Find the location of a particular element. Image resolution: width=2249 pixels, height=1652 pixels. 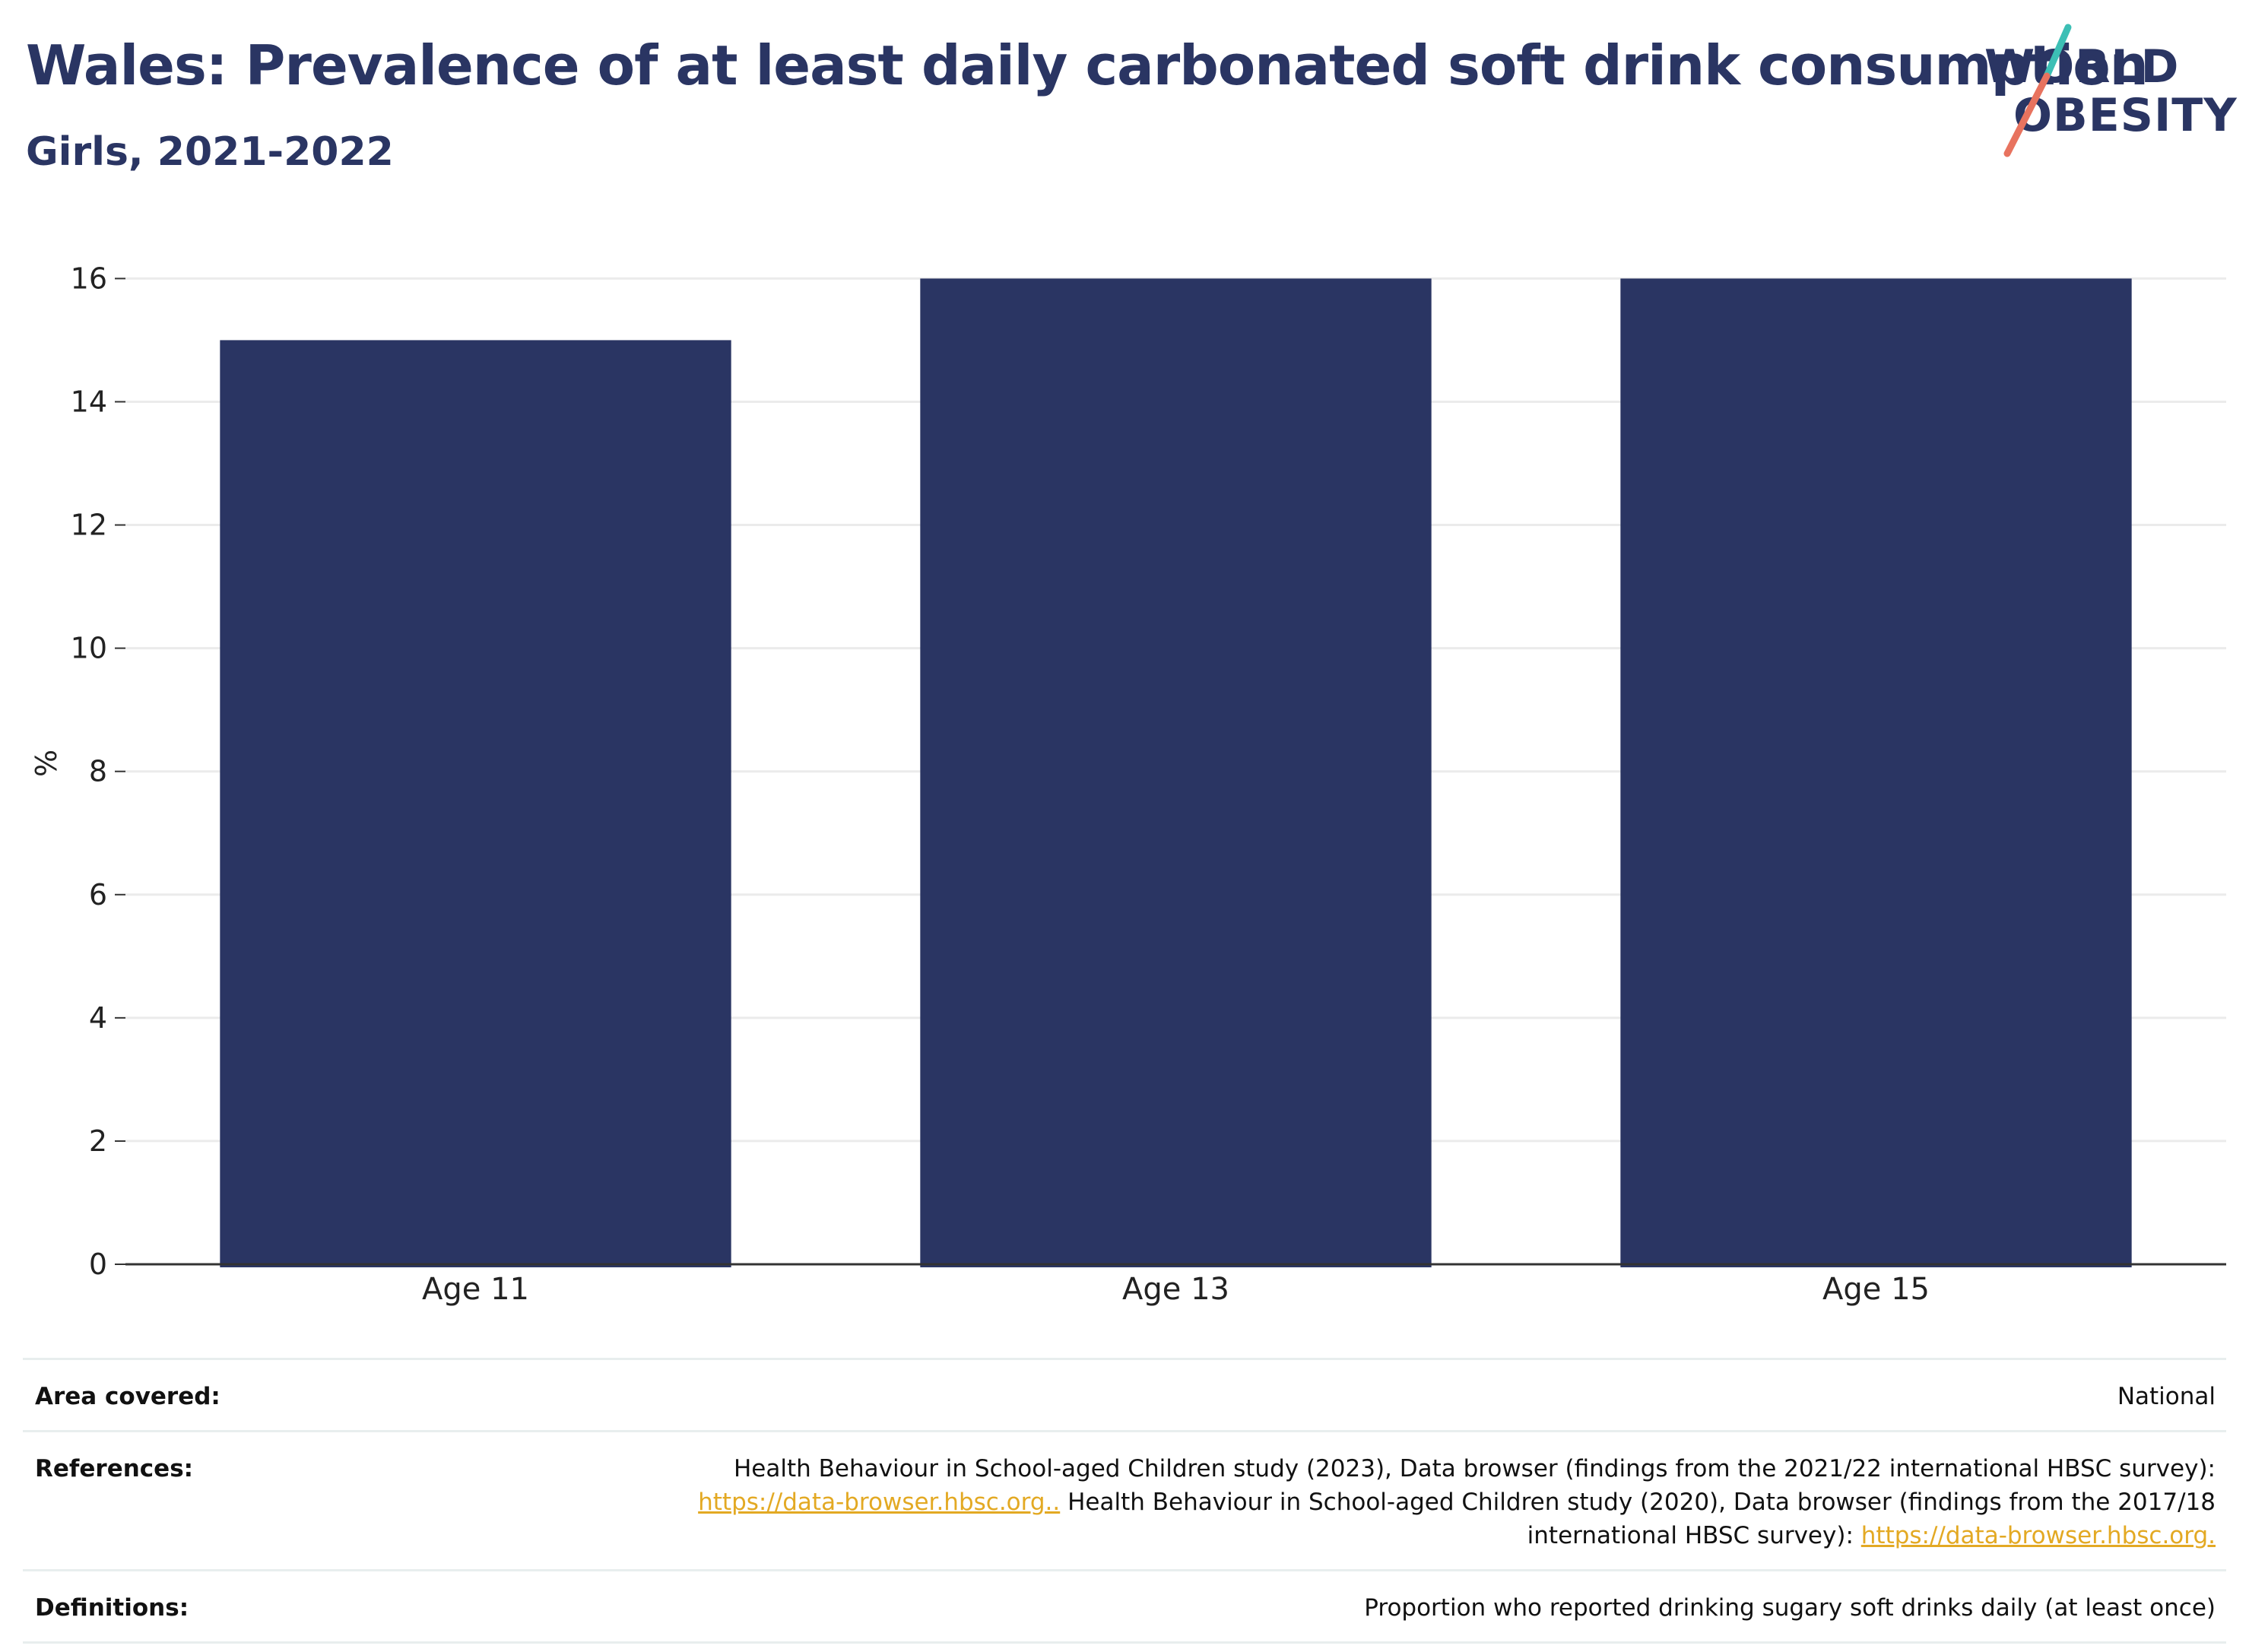

y-axis-label: % is located at coordinates (46, 763).